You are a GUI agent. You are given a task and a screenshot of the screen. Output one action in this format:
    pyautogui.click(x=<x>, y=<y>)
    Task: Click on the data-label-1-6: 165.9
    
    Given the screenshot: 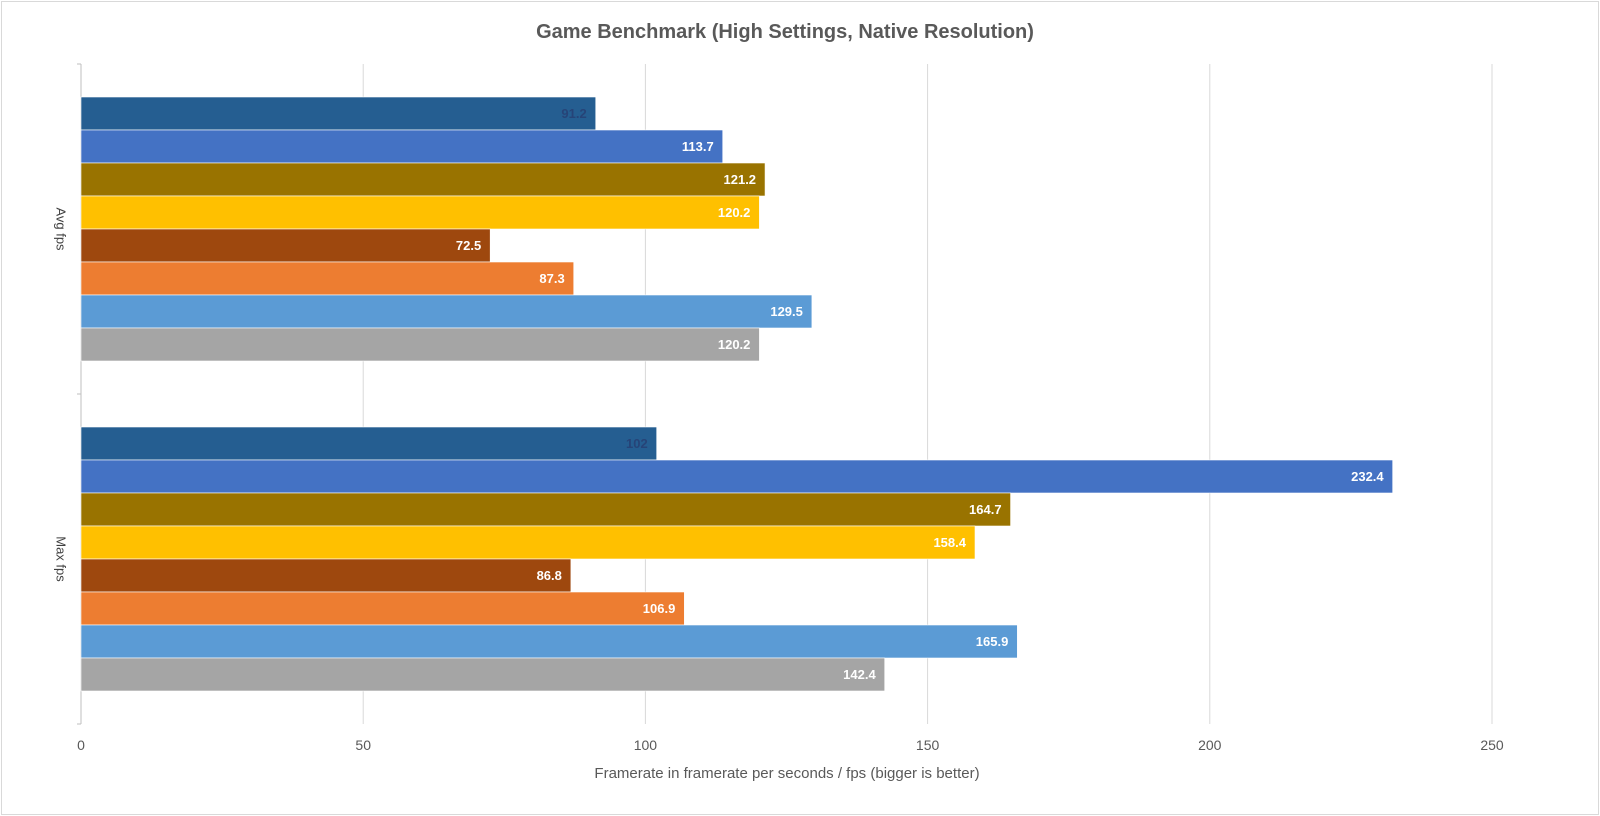 What is the action you would take?
    pyautogui.click(x=992, y=641)
    